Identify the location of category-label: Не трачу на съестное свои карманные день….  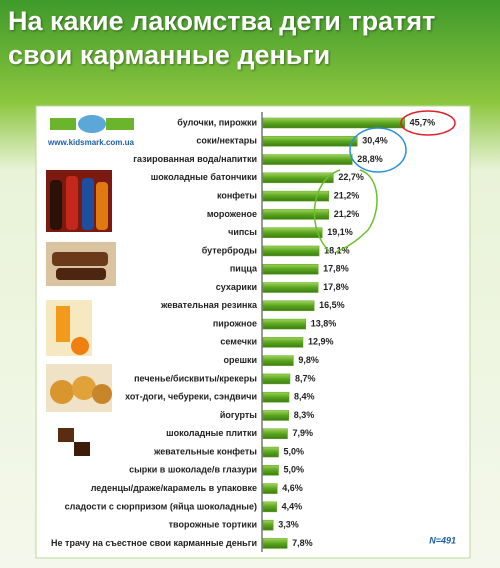
(154, 543).